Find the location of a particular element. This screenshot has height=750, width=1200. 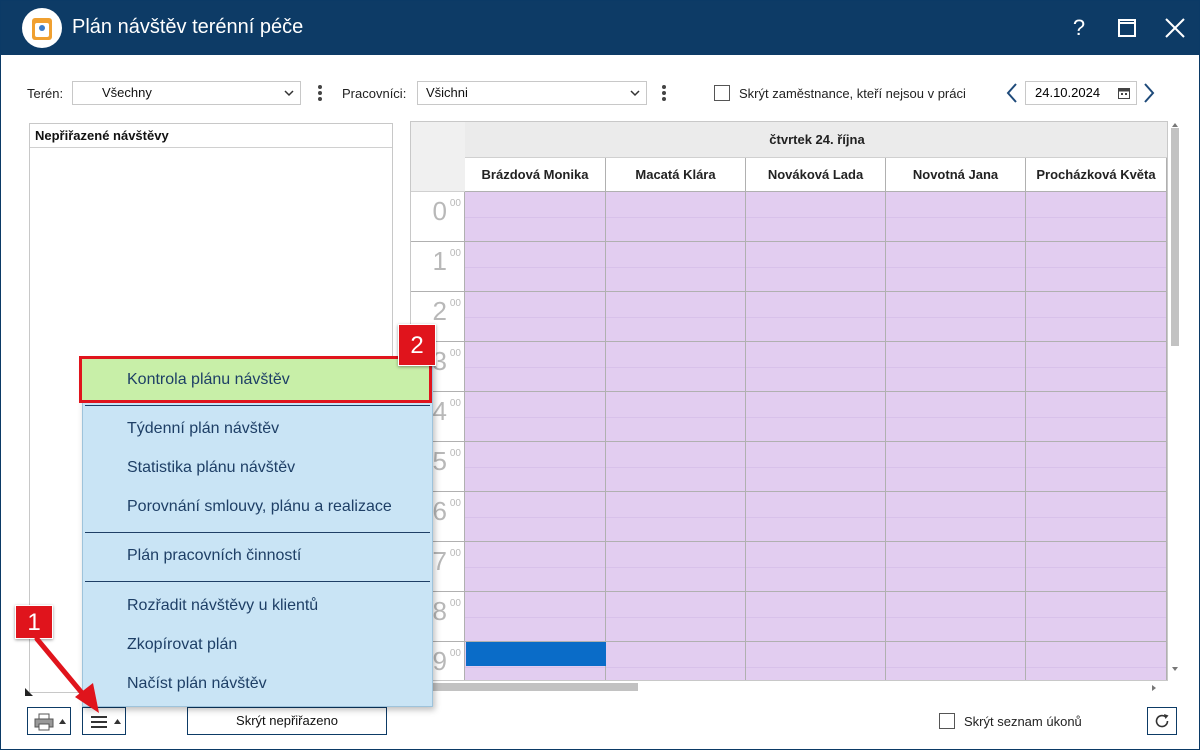

hide-tasks-checkbox is located at coordinates (947, 721).